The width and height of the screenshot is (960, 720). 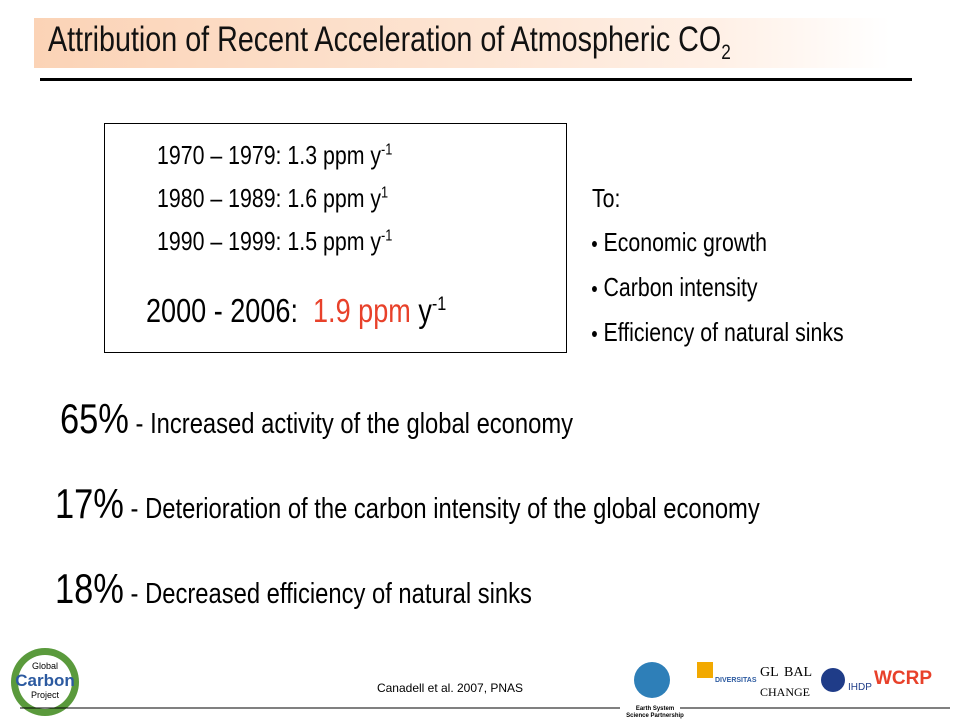 What do you see at coordinates (798, 672) in the screenshot?
I see `logo-text: BAL` at bounding box center [798, 672].